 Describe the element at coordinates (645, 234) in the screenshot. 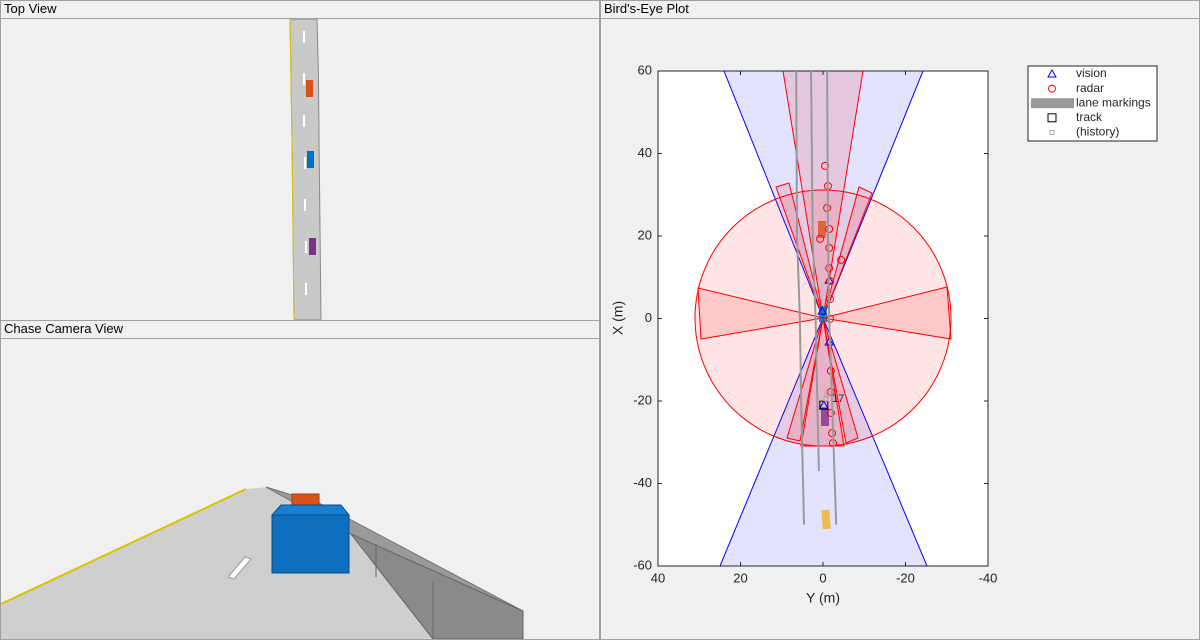

I see `y-tick-label: 20` at that location.